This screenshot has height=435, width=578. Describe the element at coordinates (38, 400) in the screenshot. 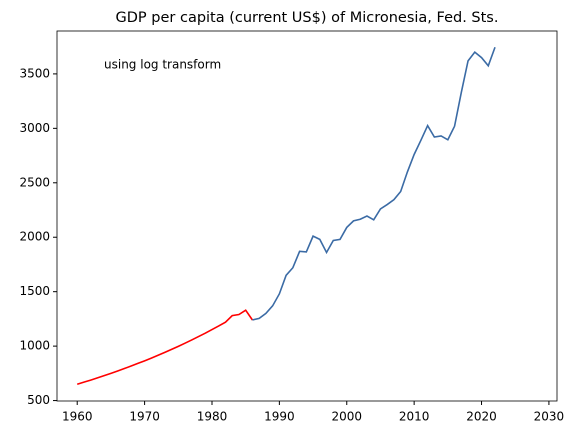

I see `y-tick-label: 500` at that location.